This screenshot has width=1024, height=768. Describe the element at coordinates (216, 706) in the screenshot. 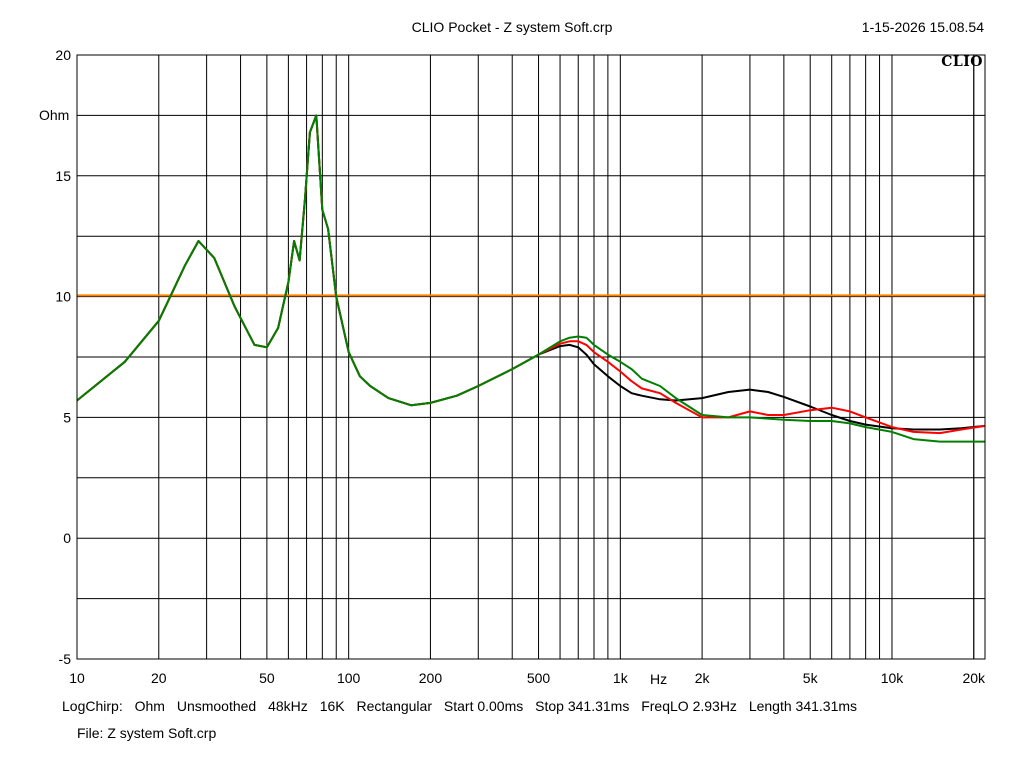

I see `info-smoothing: Unsmoothed` at that location.